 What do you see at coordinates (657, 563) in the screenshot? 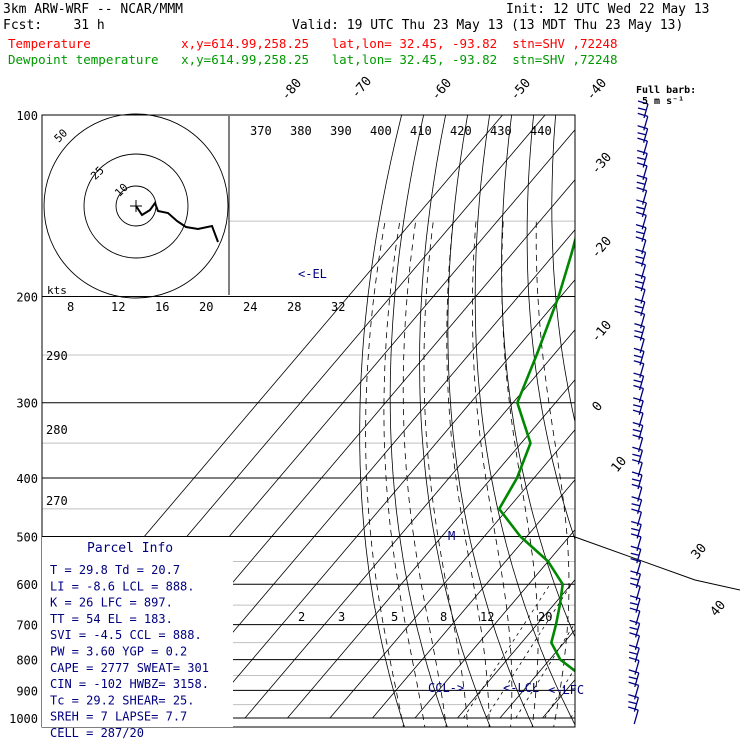
I see `barb-guide` at bounding box center [657, 563].